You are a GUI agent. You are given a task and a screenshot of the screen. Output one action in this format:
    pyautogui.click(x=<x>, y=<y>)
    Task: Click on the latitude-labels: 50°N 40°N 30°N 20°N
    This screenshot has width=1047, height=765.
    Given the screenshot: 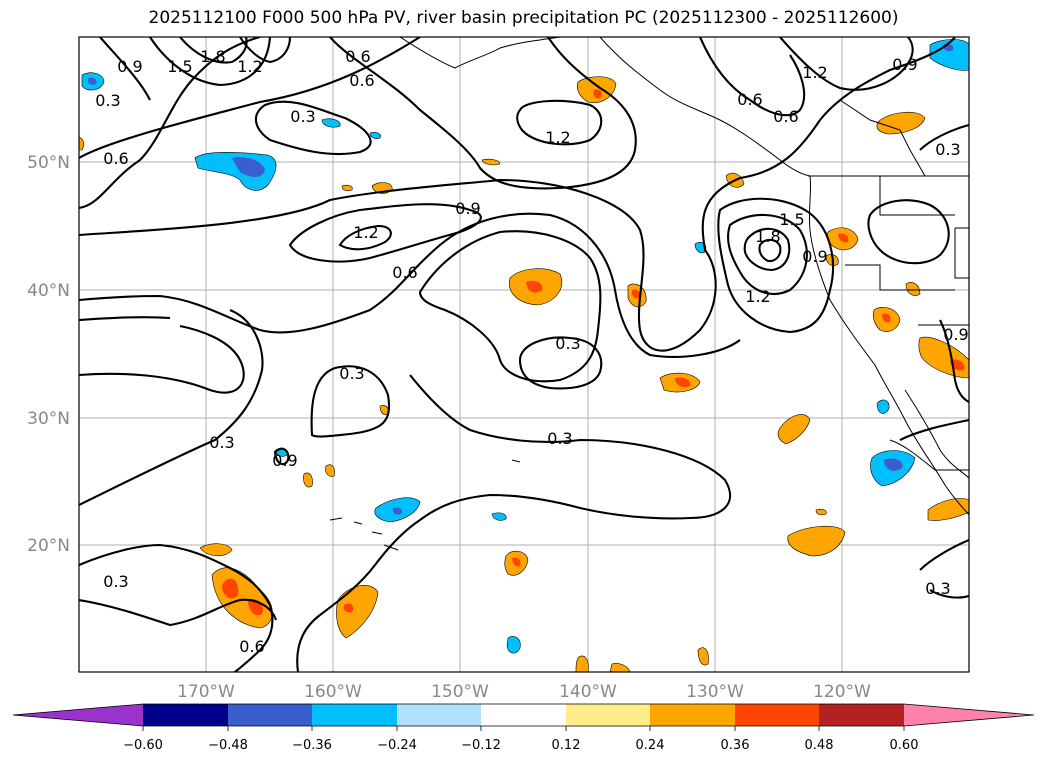 What is the action you would take?
    pyautogui.click(x=48, y=354)
    